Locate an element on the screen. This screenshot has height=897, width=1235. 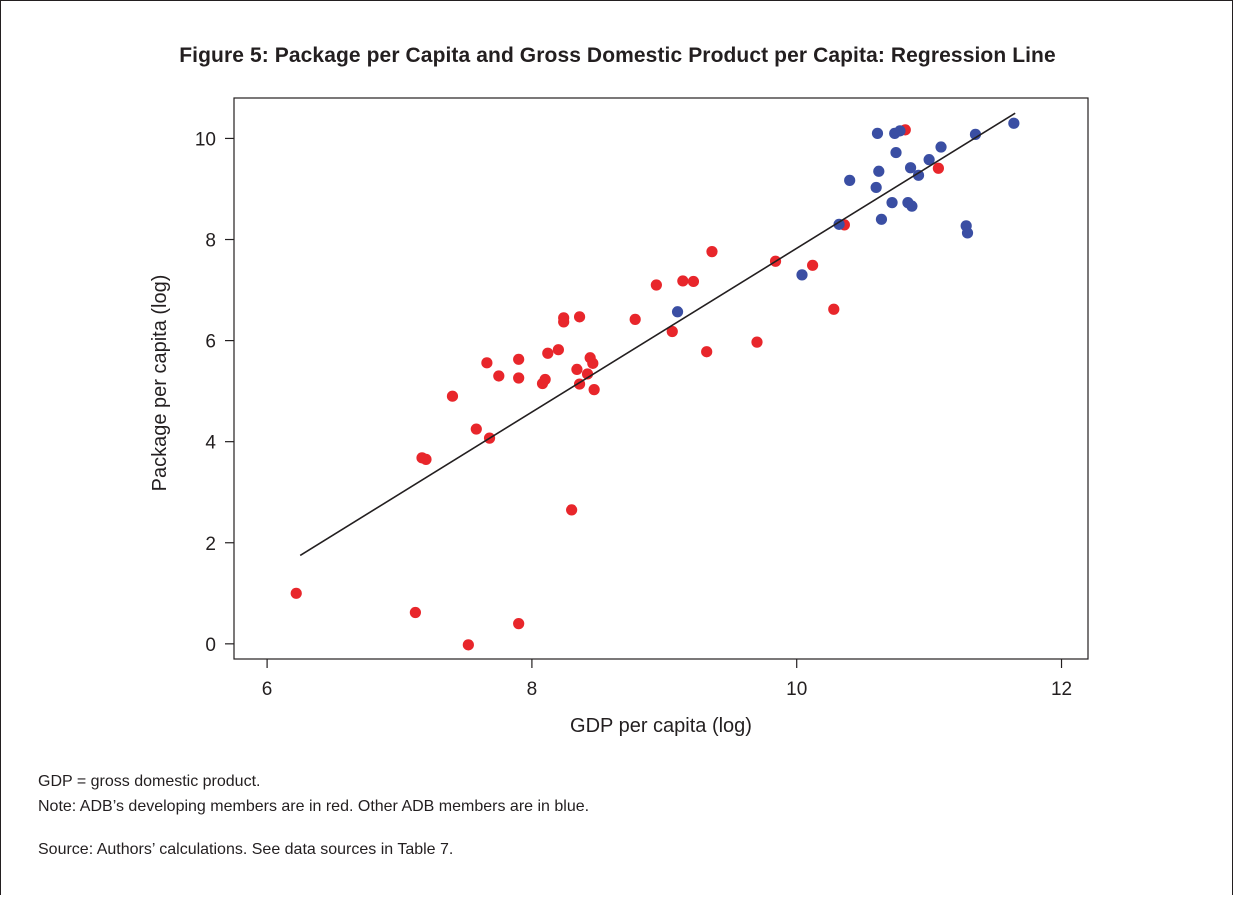
y-tick-label: 0 is located at coordinates (210, 645).